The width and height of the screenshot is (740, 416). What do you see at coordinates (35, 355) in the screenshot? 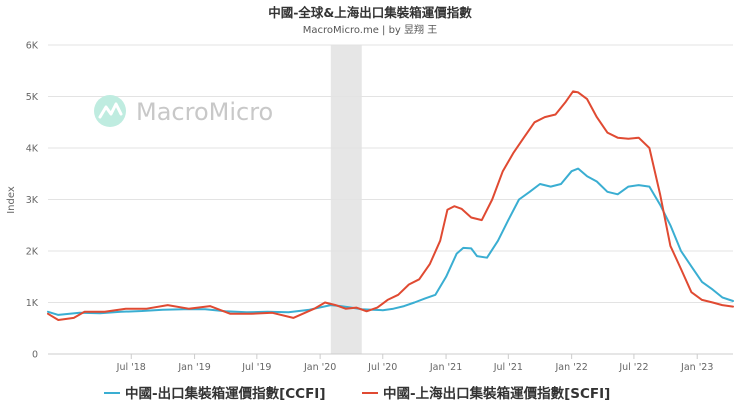
I see `y-tick-label: 0` at bounding box center [35, 355].